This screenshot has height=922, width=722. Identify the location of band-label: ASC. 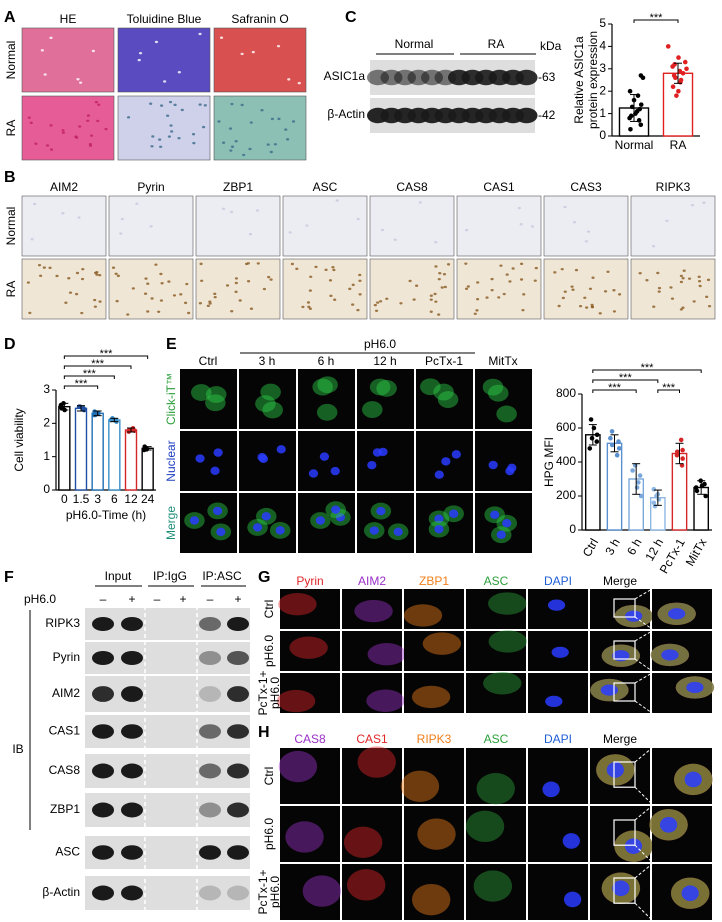
(67, 852).